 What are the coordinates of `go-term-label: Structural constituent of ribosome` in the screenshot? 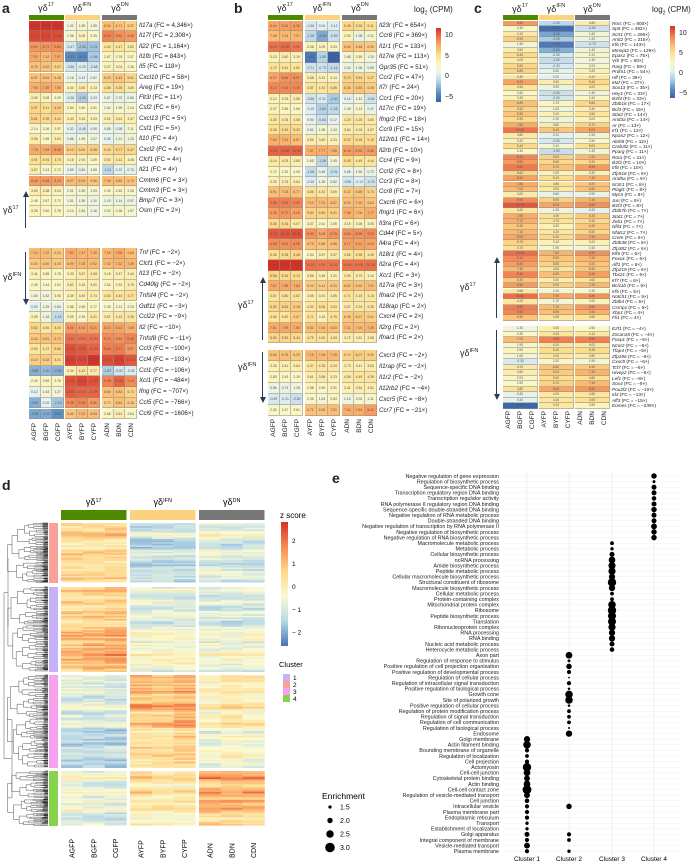 It's located at (459, 583).